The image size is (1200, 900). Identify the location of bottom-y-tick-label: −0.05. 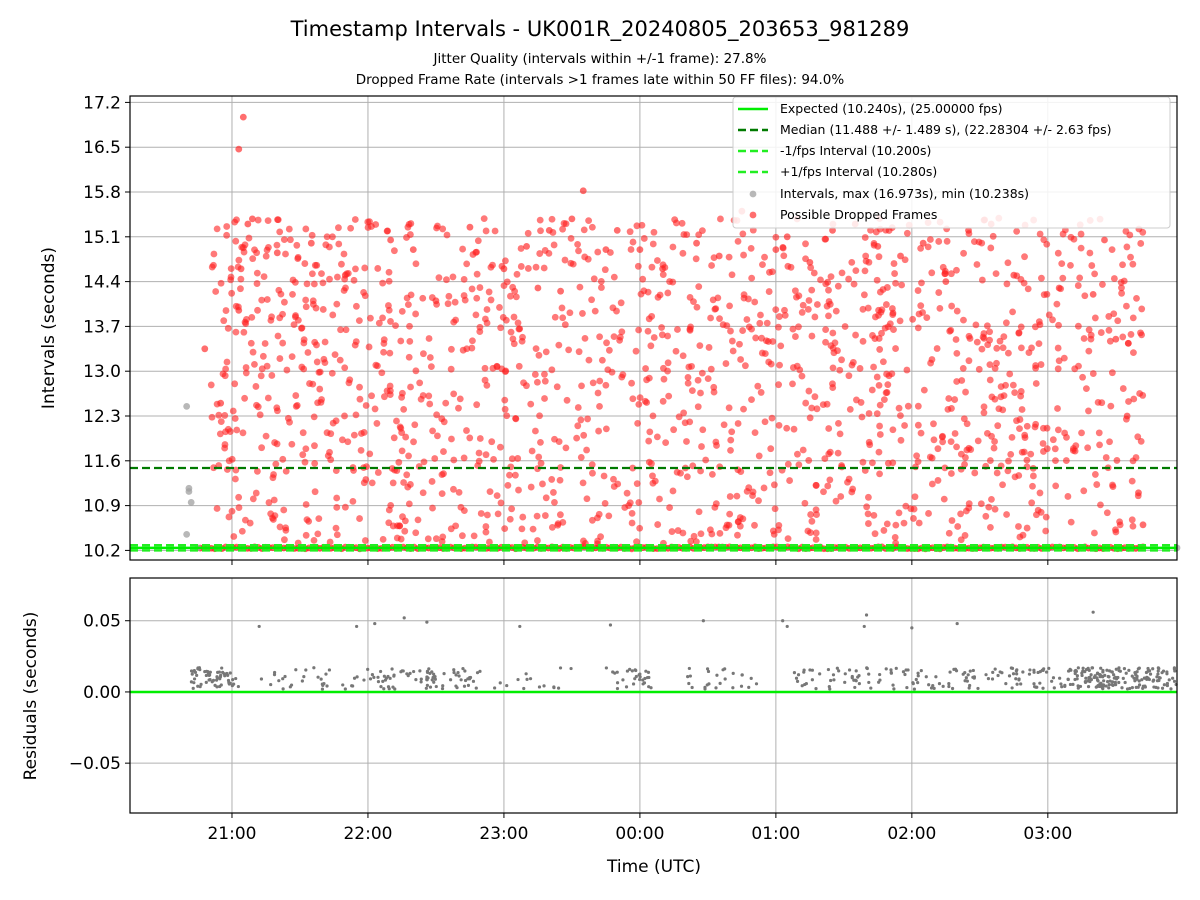
(95, 764).